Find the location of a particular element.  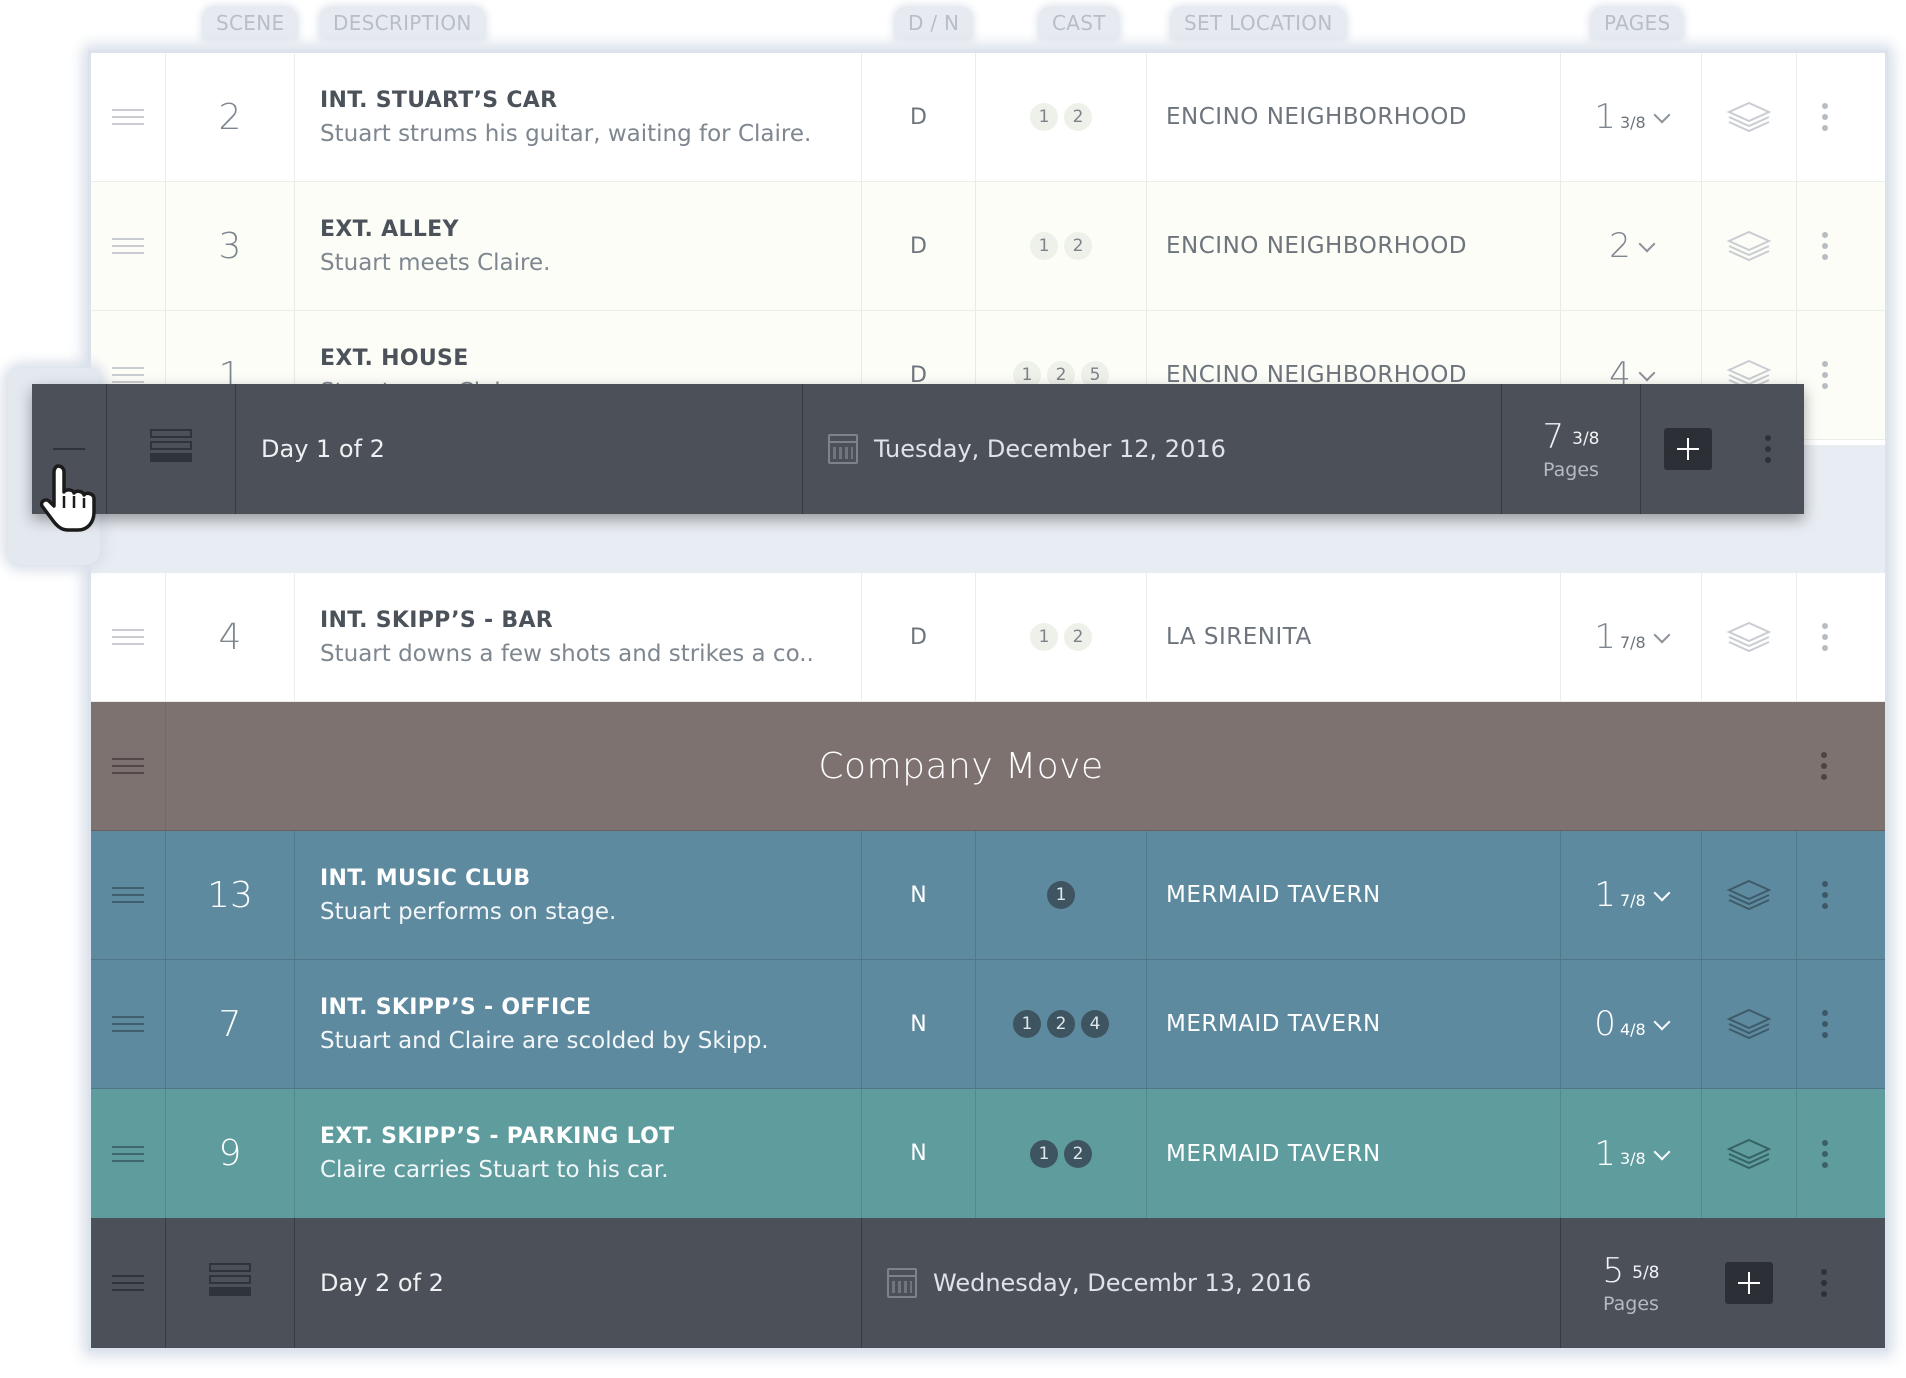

day-pages-fraction: 5/8 is located at coordinates (1646, 1273).